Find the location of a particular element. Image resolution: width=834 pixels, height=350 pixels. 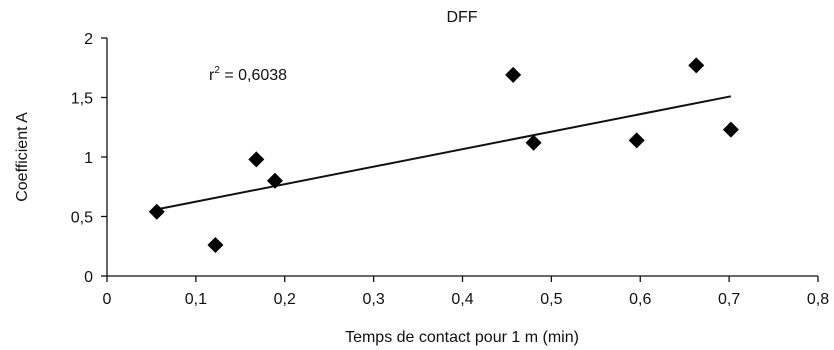

y-tick-label: 1 is located at coordinates (88, 158).